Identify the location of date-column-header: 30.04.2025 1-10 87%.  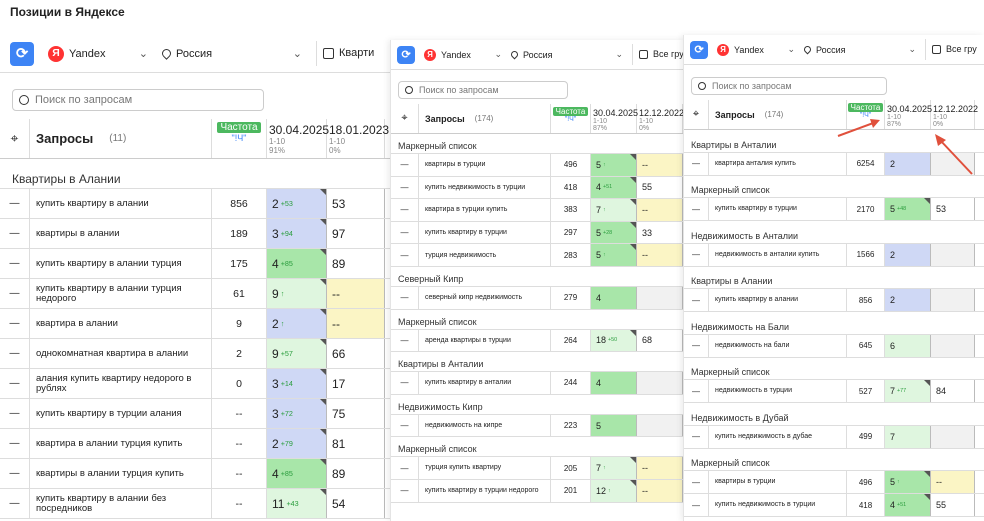
(908, 114).